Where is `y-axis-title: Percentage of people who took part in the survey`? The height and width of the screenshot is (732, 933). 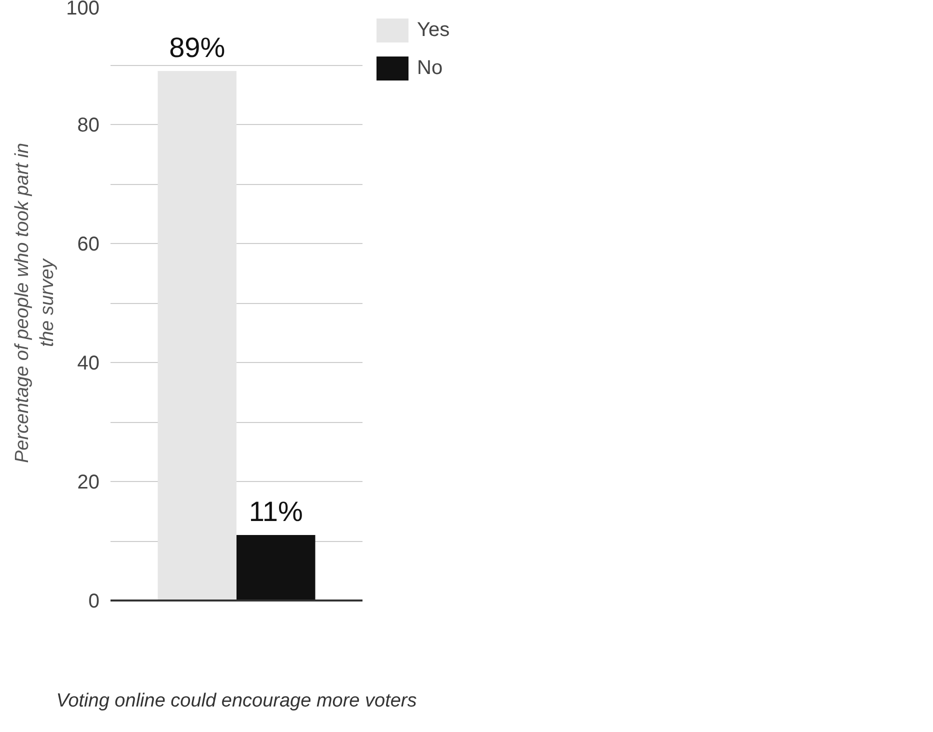
y-axis-title: Percentage of people who took part in the survey is located at coordinates (35, 303).